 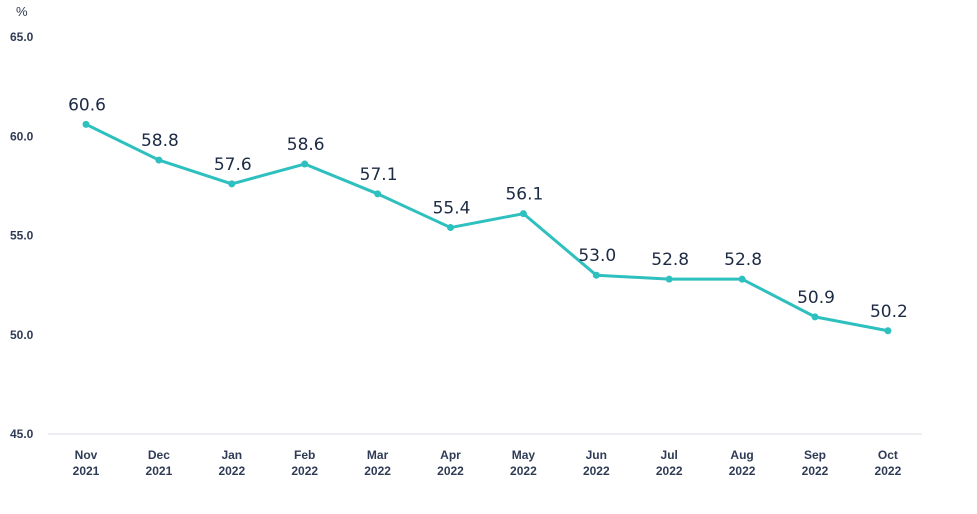 I want to click on y-tick-label: 50.0, so click(x=22, y=335).